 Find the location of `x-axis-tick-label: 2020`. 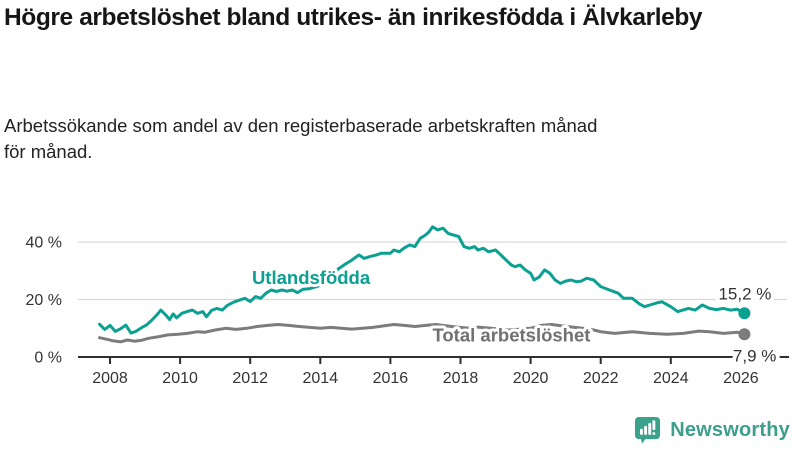

x-axis-tick-label: 2020 is located at coordinates (531, 378).